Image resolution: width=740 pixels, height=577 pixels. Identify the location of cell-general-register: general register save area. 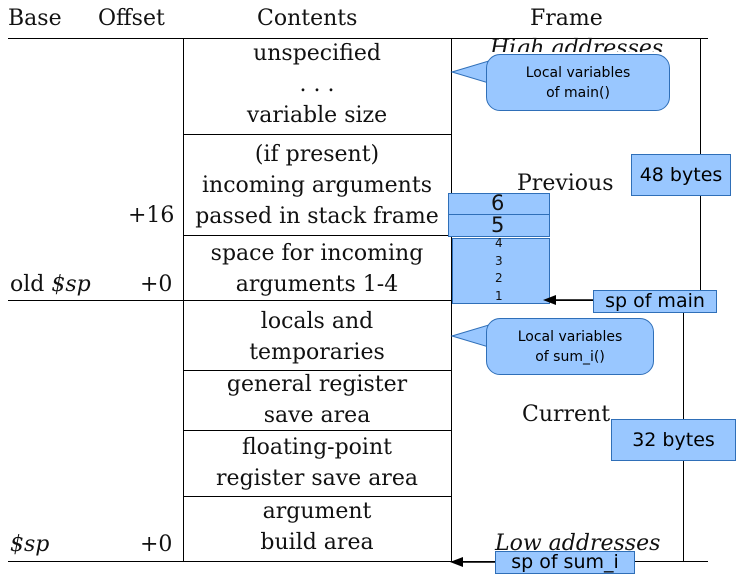
(317, 400).